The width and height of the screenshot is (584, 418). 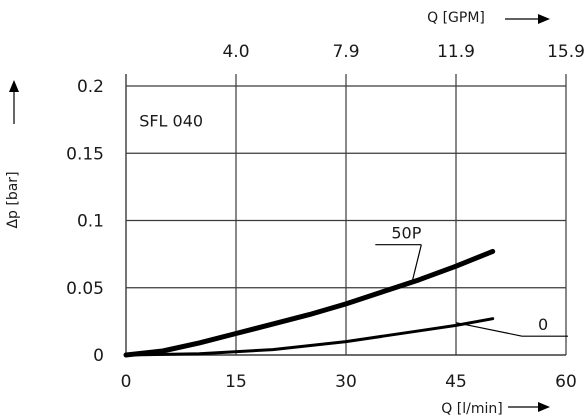 I want to click on x-tick-label: 30, so click(x=346, y=382).